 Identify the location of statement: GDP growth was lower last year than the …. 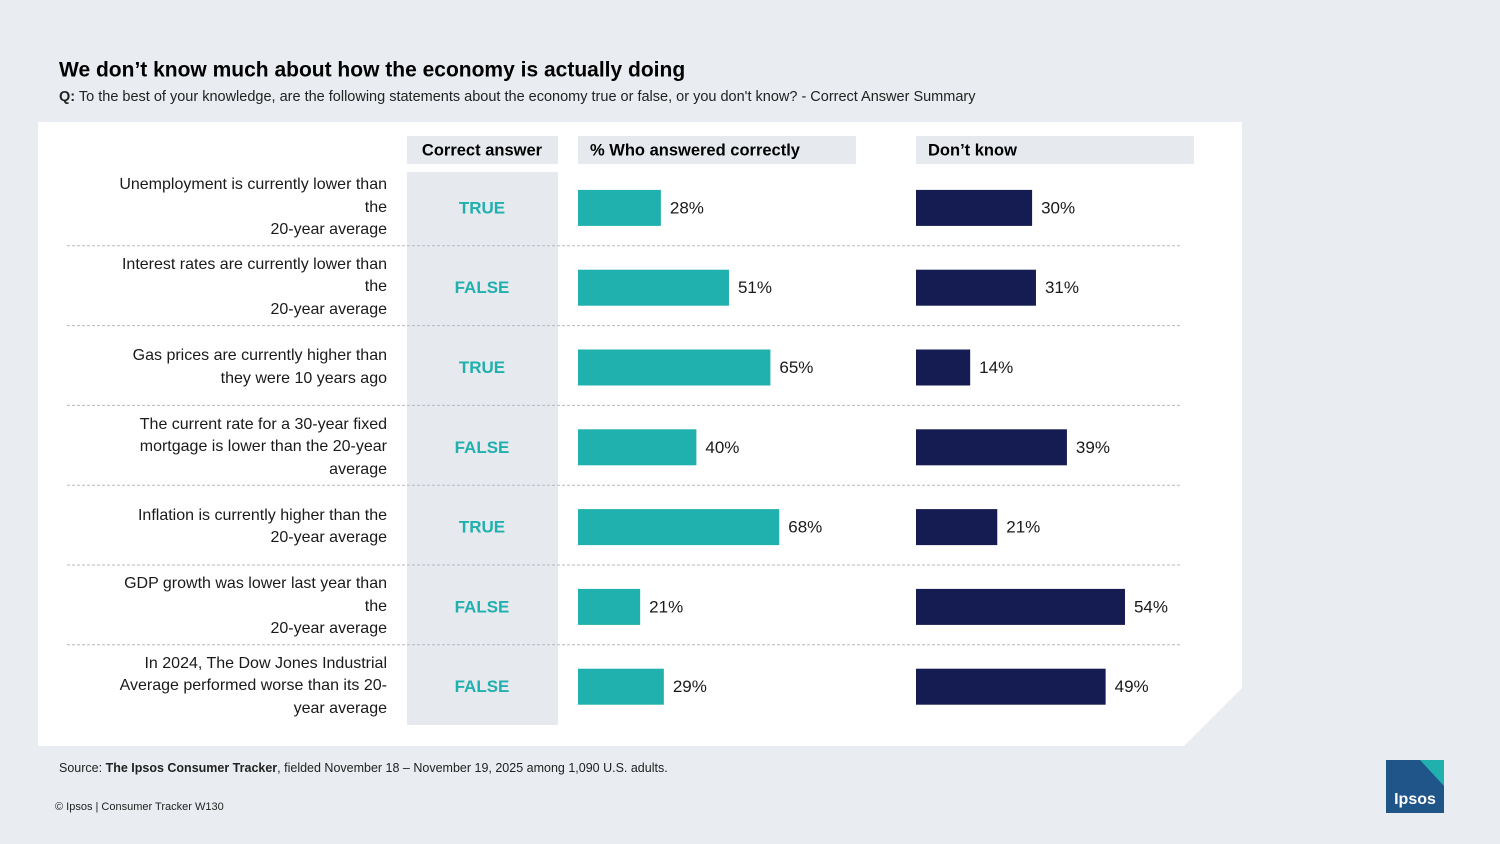
(255, 606).